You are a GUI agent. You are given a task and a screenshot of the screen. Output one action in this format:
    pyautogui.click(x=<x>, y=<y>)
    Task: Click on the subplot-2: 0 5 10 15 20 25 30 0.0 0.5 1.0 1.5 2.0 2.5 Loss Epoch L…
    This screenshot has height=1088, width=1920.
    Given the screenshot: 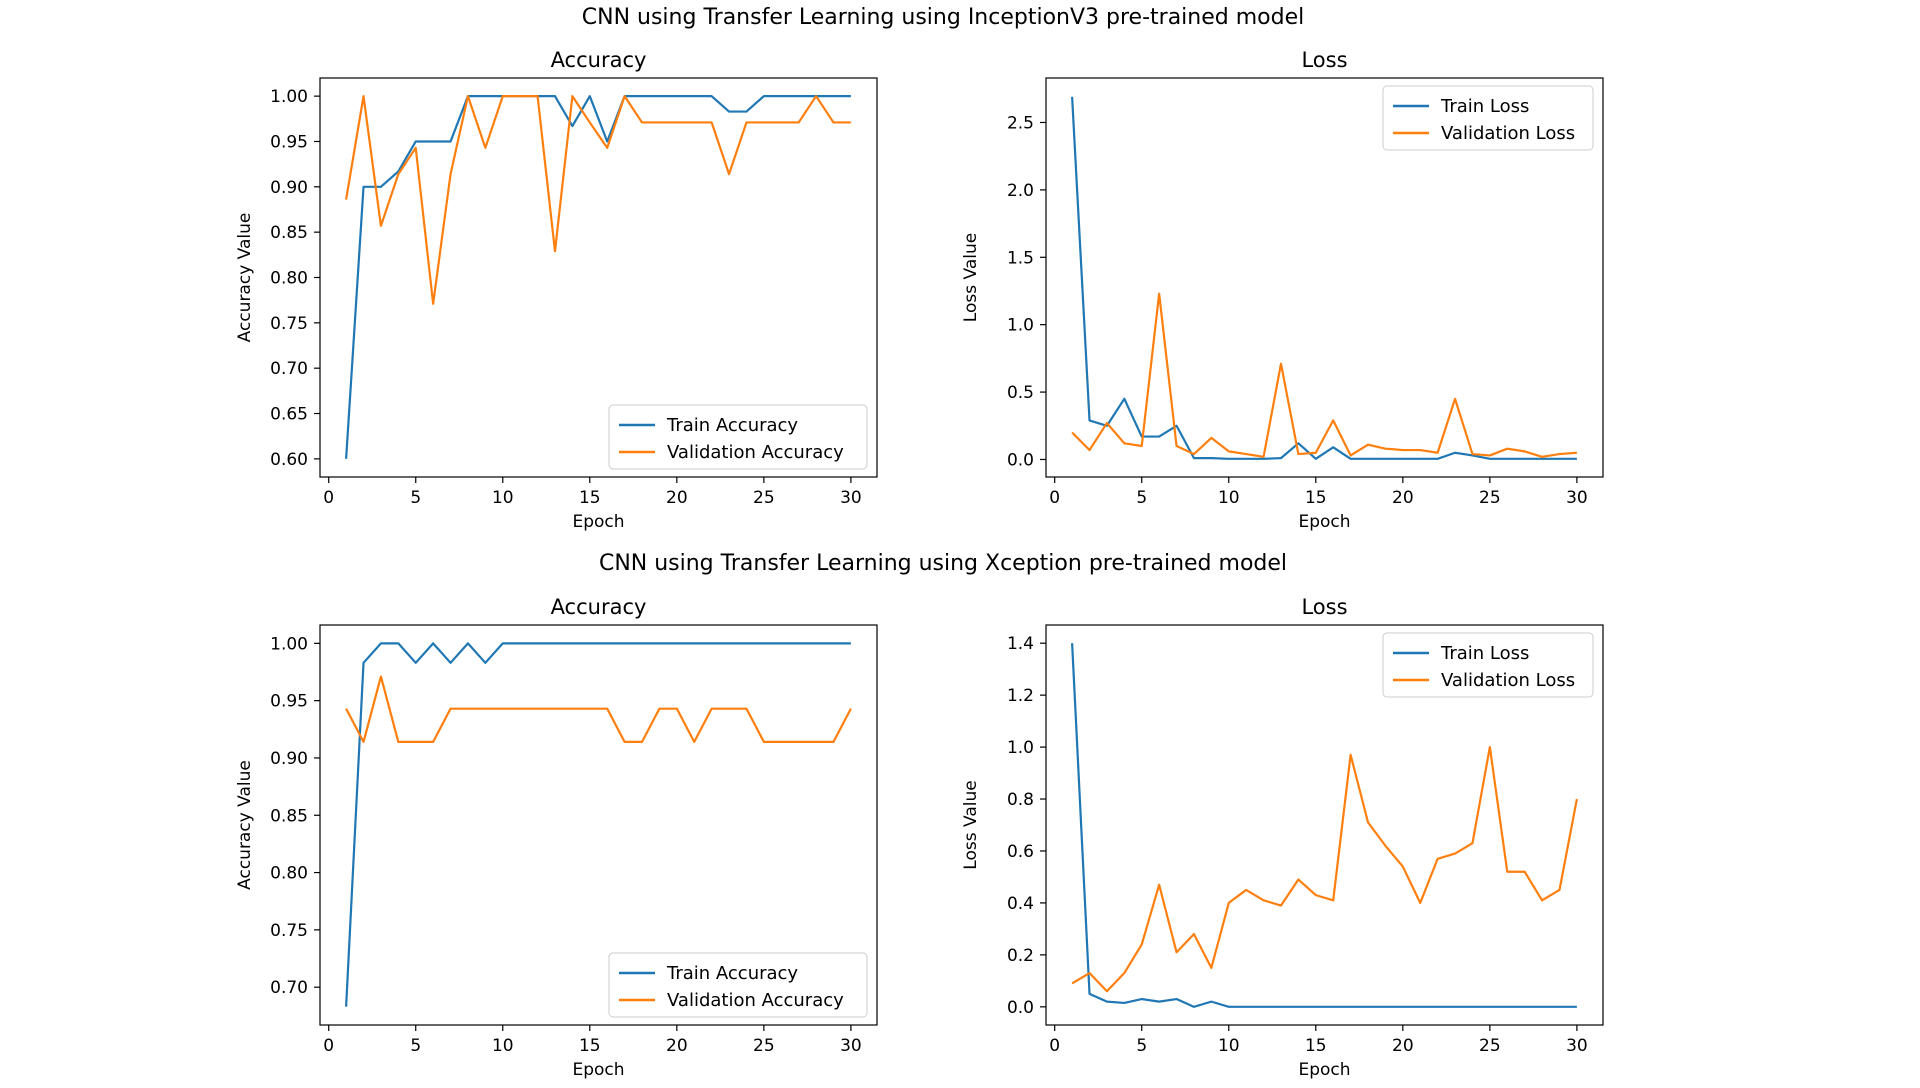 What is the action you would take?
    pyautogui.click(x=1282, y=290)
    